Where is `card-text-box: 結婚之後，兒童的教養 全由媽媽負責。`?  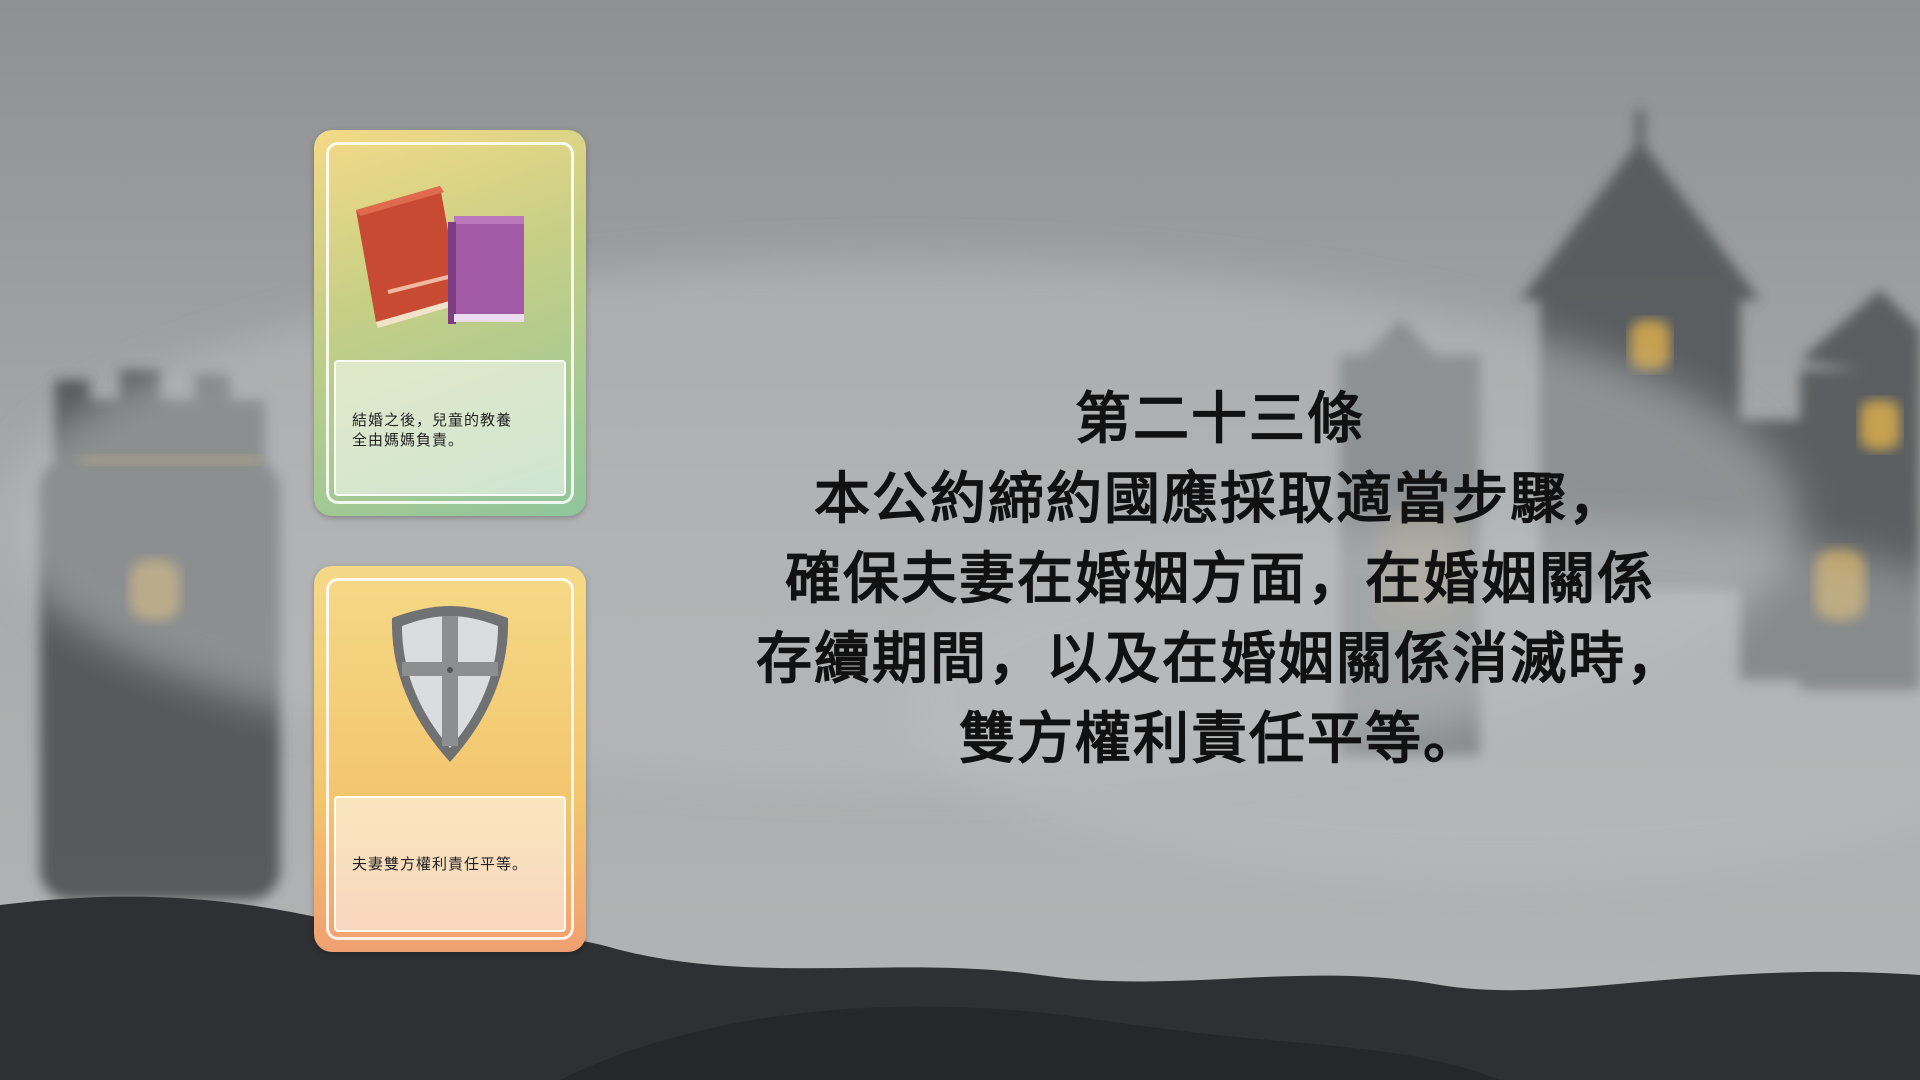 card-text-box: 結婚之後，兒童的教養 全由媽媽負責。 is located at coordinates (450, 428).